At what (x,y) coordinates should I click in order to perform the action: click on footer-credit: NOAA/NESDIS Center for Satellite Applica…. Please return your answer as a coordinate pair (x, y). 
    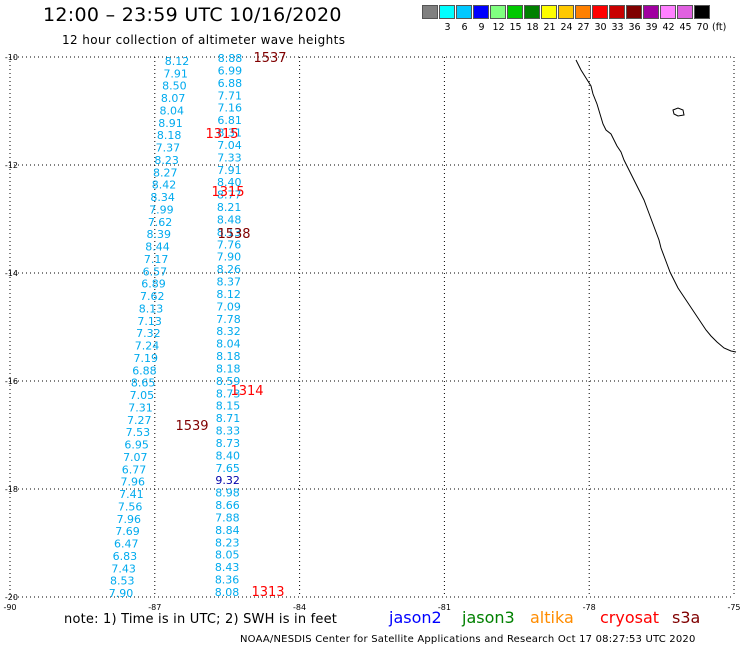
    Looking at the image, I should click on (468, 639).